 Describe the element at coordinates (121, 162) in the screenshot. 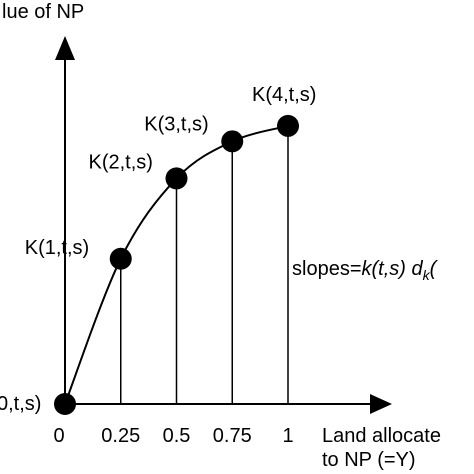

I see `point-label: K(2,t,s)` at that location.